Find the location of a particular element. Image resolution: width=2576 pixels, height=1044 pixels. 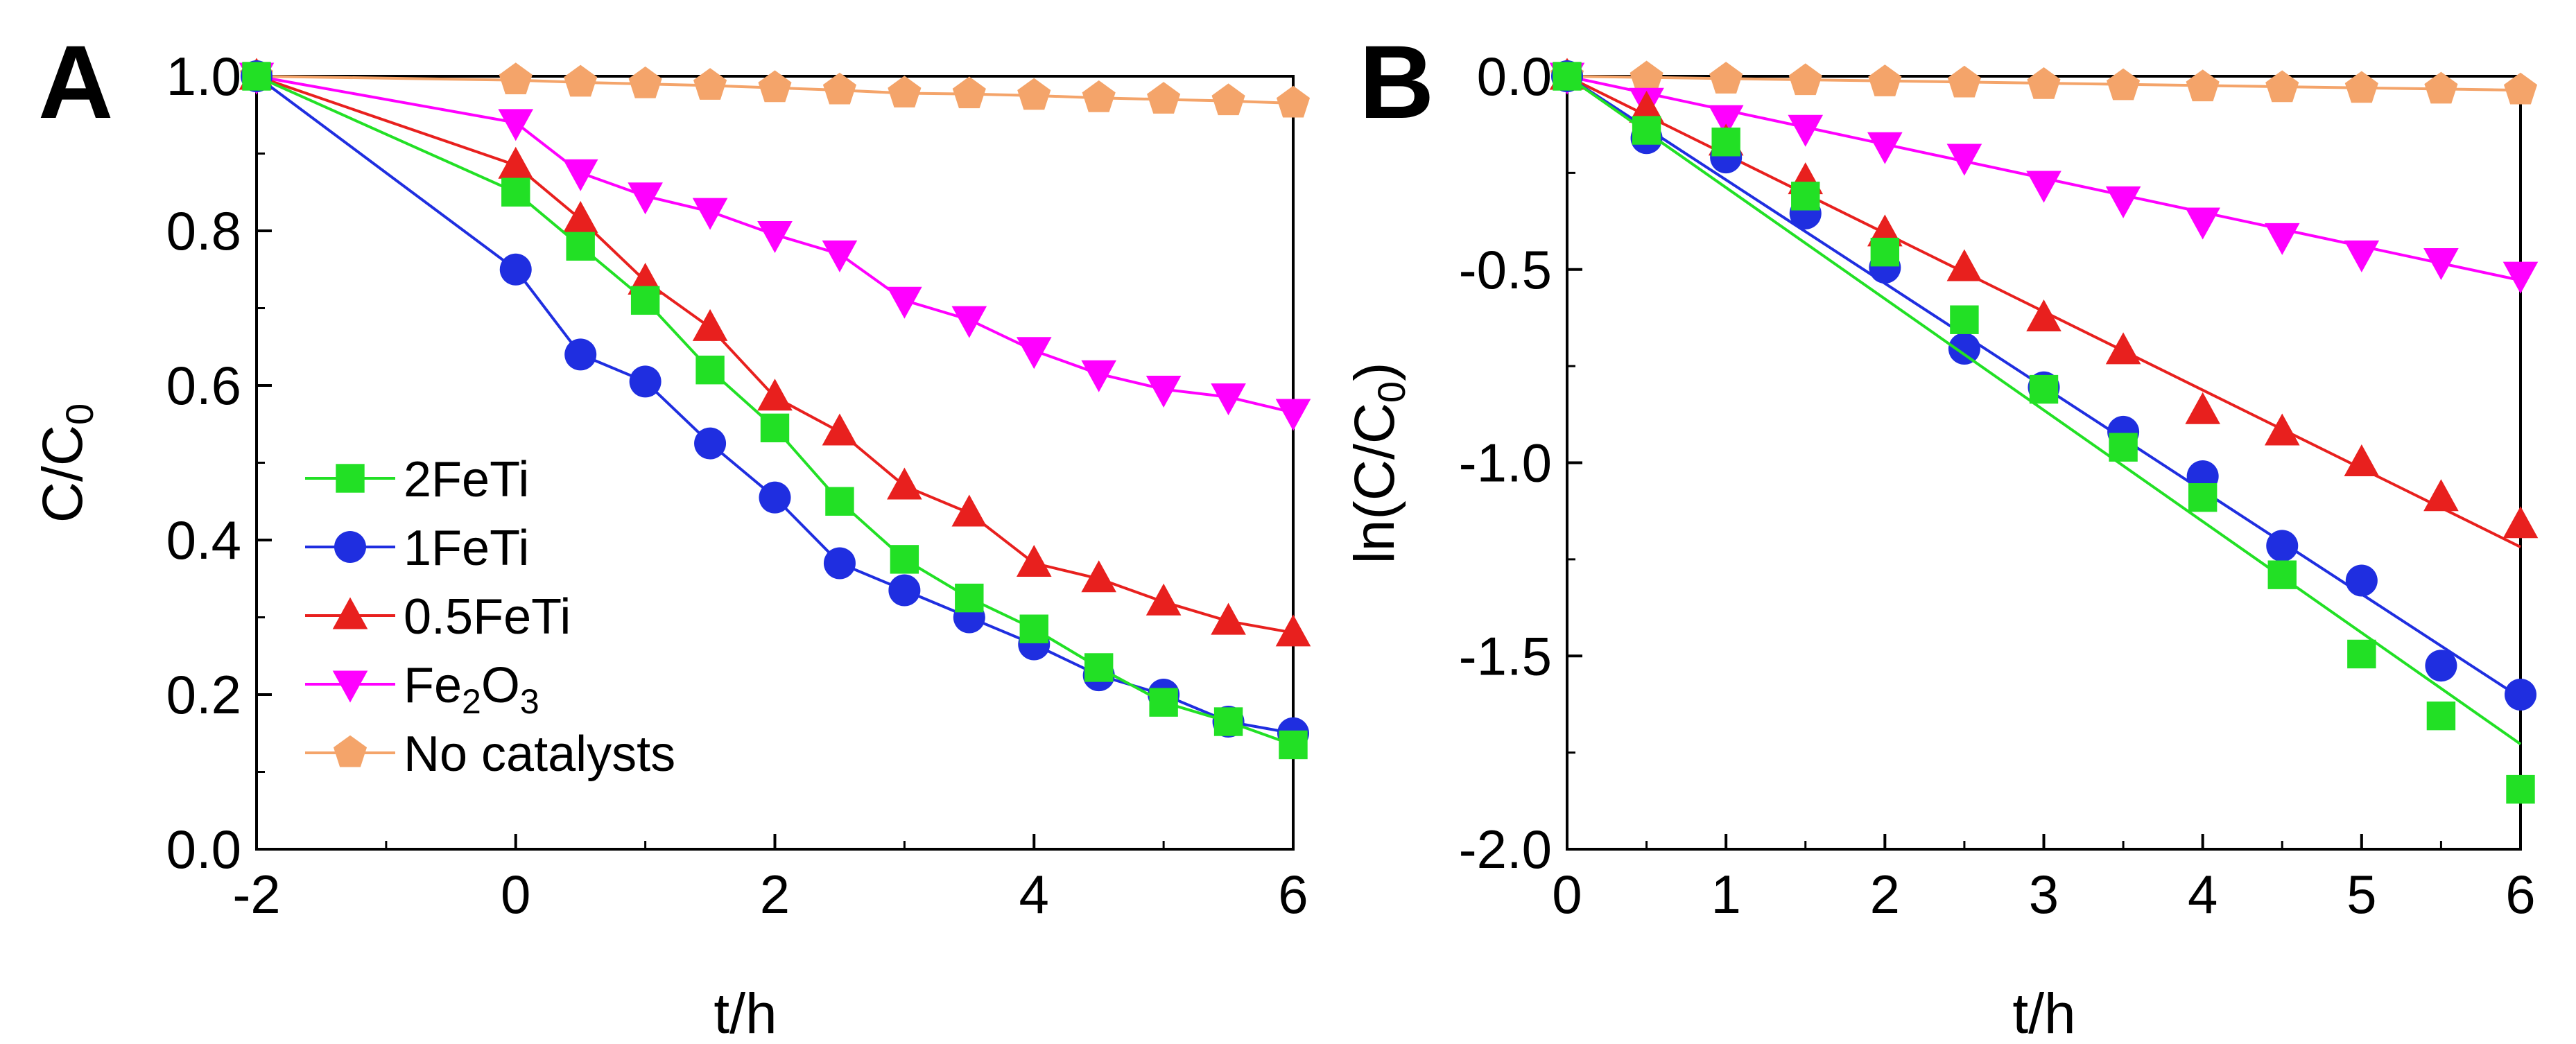

y-axis-label-a: C/C0 is located at coordinates (66, 463).